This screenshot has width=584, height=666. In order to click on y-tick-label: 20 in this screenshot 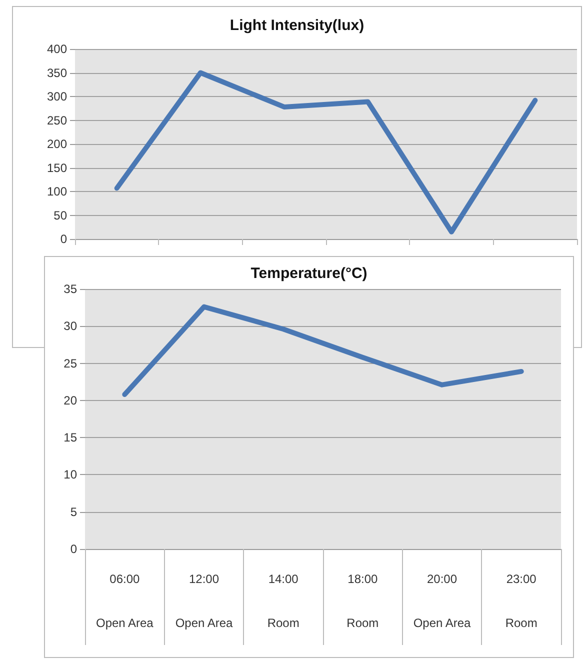, I will do `click(71, 400)`.